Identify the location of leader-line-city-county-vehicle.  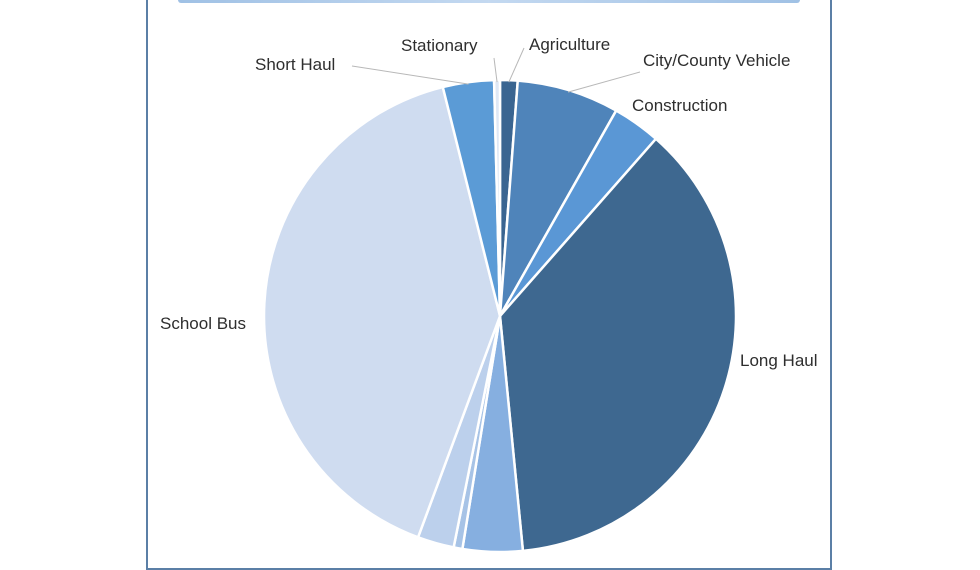
(604, 82).